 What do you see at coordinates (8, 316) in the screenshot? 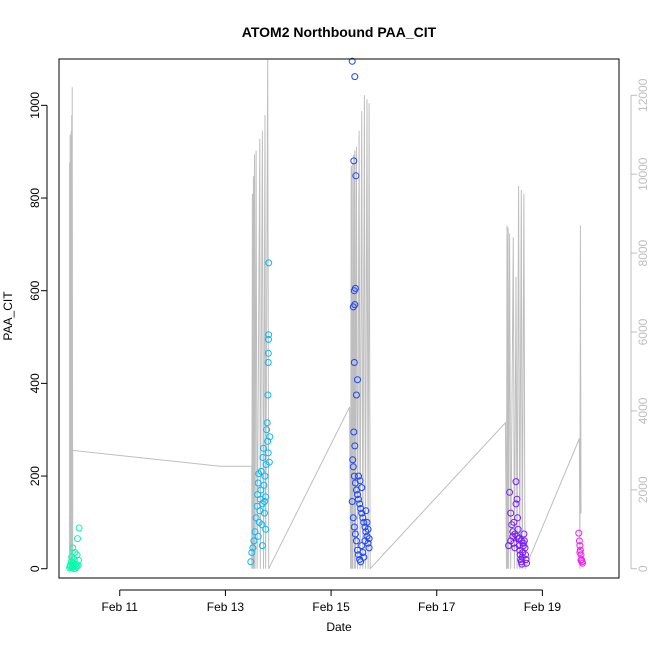
I see `y-axis-label: PAA_CIT` at bounding box center [8, 316].